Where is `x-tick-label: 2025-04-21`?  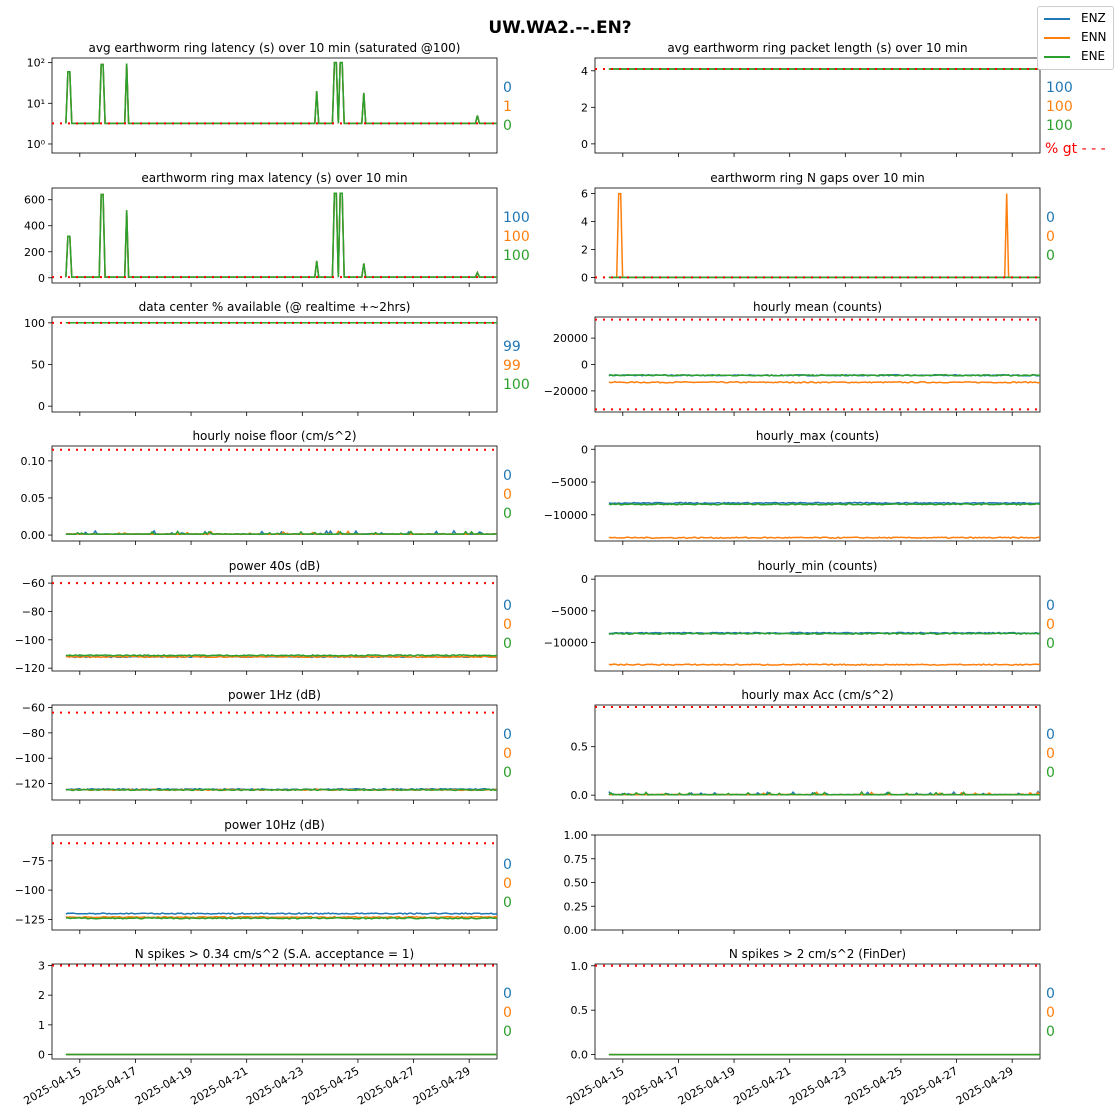
x-tick-label: 2025-04-21 is located at coordinates (219, 1085).